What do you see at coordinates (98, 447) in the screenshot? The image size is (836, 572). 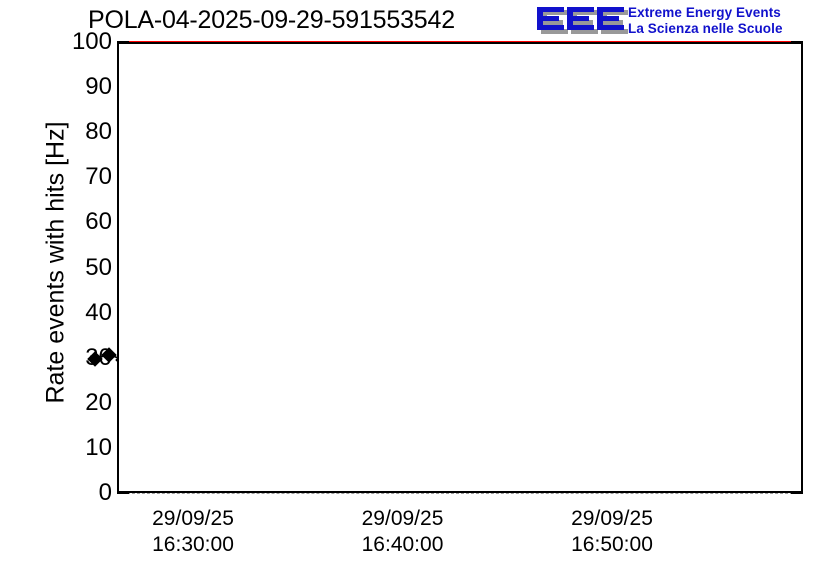 I see `y-tick-label-10: 10` at bounding box center [98, 447].